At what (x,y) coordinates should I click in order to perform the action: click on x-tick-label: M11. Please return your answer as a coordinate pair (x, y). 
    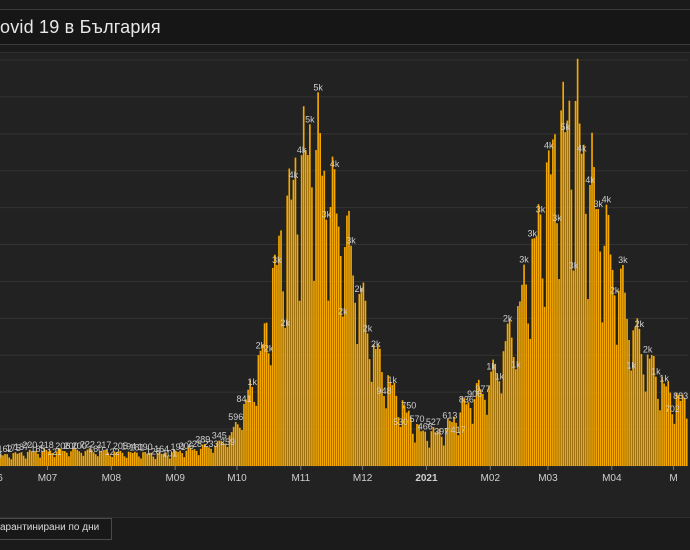
    Looking at the image, I should click on (300, 478).